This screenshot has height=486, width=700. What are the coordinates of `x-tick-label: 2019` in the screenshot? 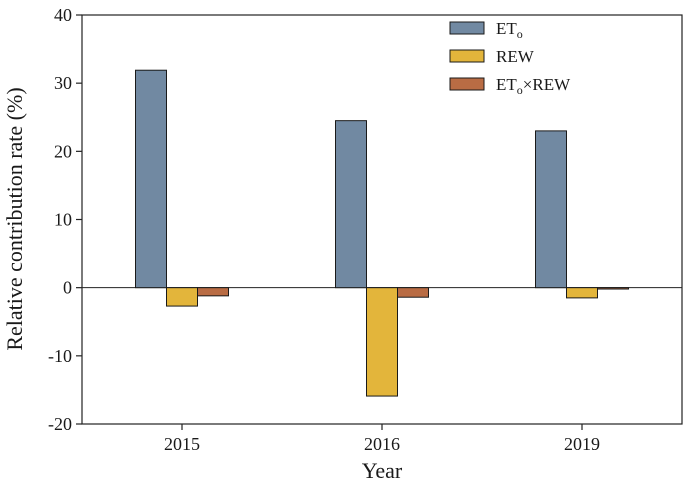 It's located at (582, 444).